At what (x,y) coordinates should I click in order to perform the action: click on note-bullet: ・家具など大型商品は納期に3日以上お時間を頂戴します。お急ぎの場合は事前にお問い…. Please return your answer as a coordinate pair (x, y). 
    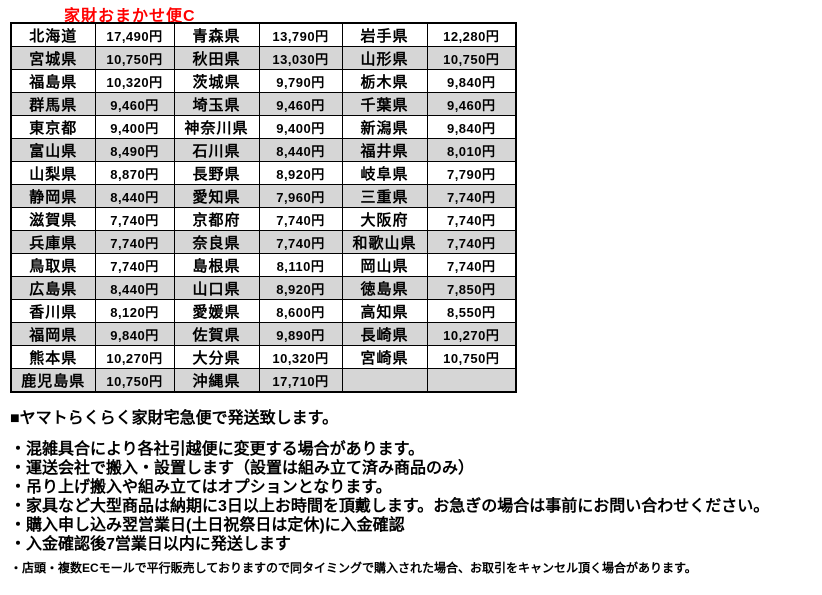
    Looking at the image, I should click on (390, 506).